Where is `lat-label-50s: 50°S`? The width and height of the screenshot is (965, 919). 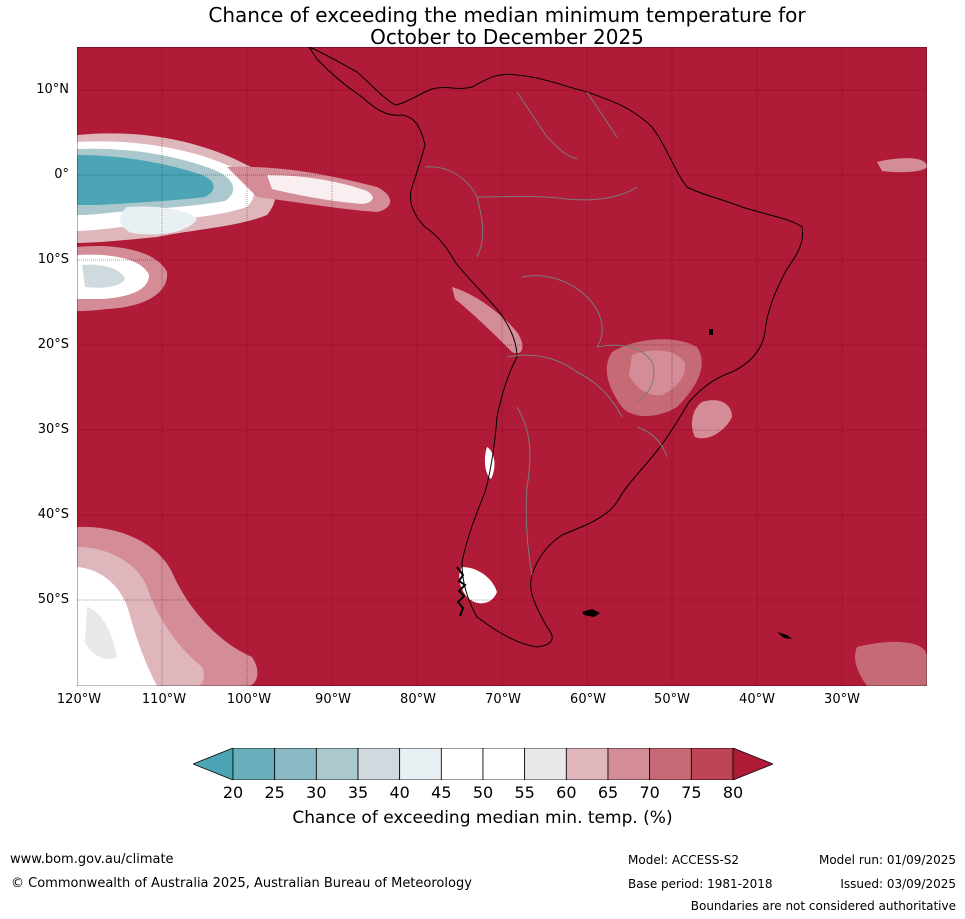
lat-label-50s: 50°S is located at coordinates (53, 599).